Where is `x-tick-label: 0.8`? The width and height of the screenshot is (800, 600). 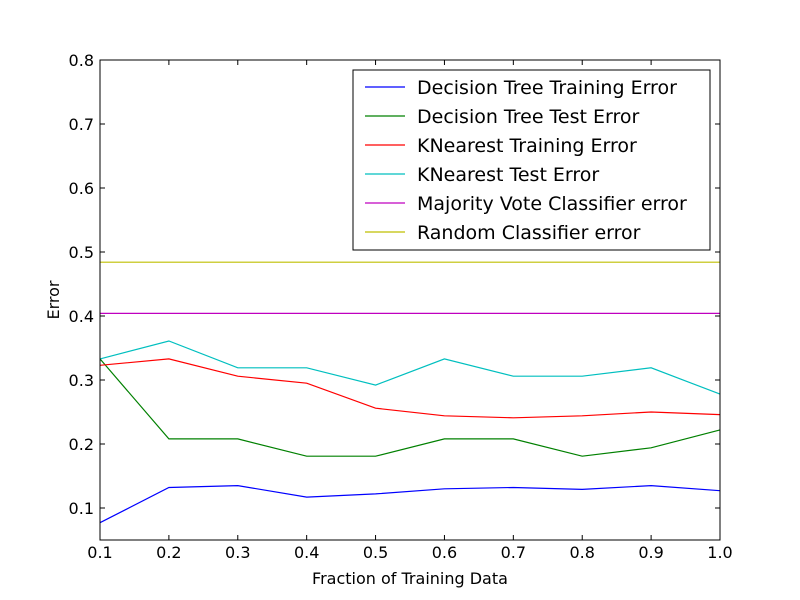 x-tick-label: 0.8 is located at coordinates (581, 552).